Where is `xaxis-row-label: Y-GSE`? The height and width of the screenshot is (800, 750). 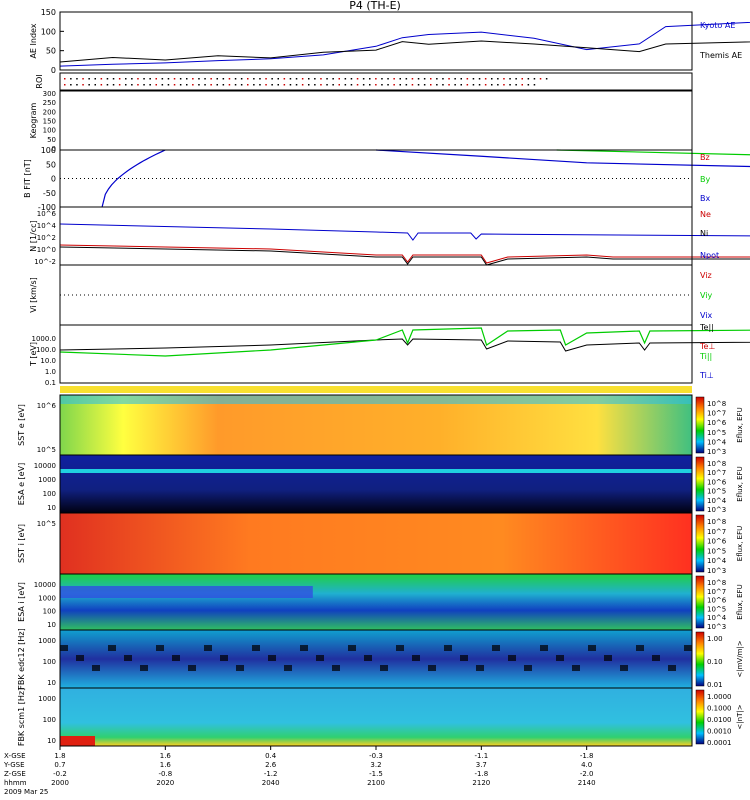 xaxis-row-label: Y-GSE is located at coordinates (14, 765).